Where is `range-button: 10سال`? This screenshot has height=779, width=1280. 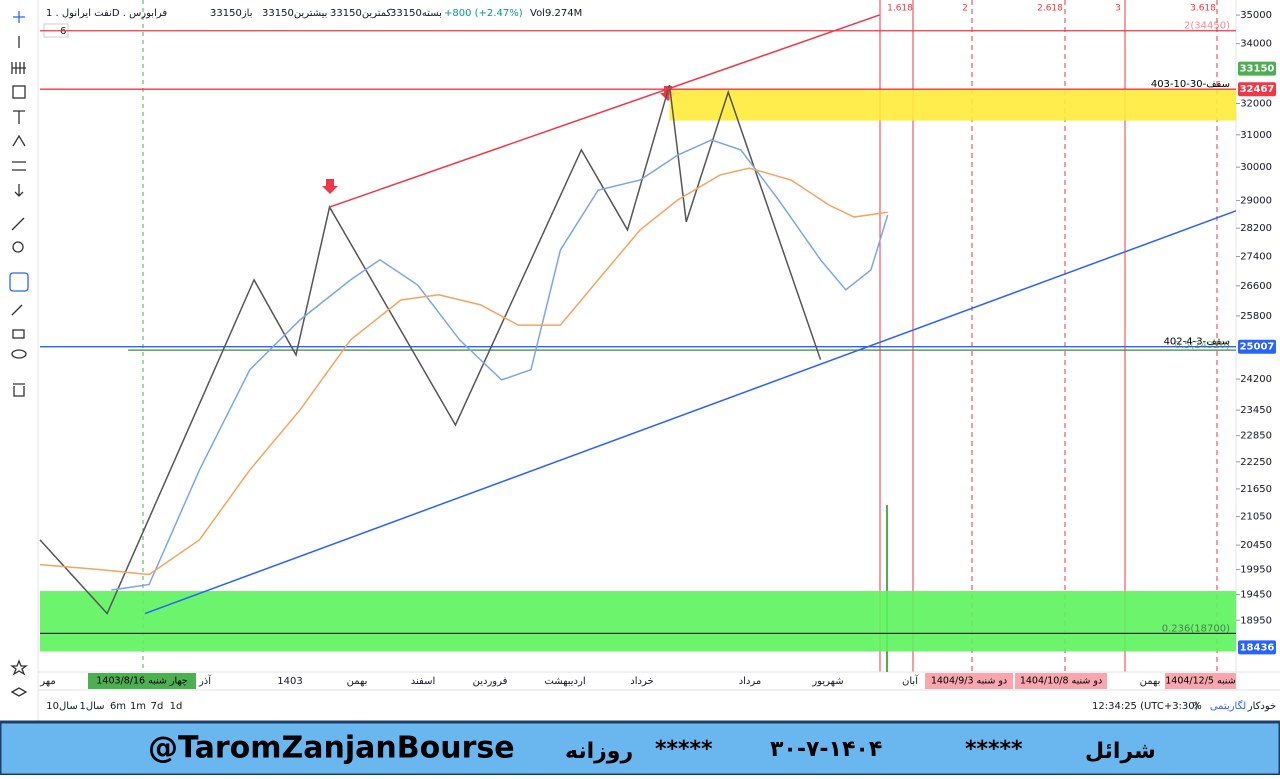
range-button: 10سال is located at coordinates (61, 706).